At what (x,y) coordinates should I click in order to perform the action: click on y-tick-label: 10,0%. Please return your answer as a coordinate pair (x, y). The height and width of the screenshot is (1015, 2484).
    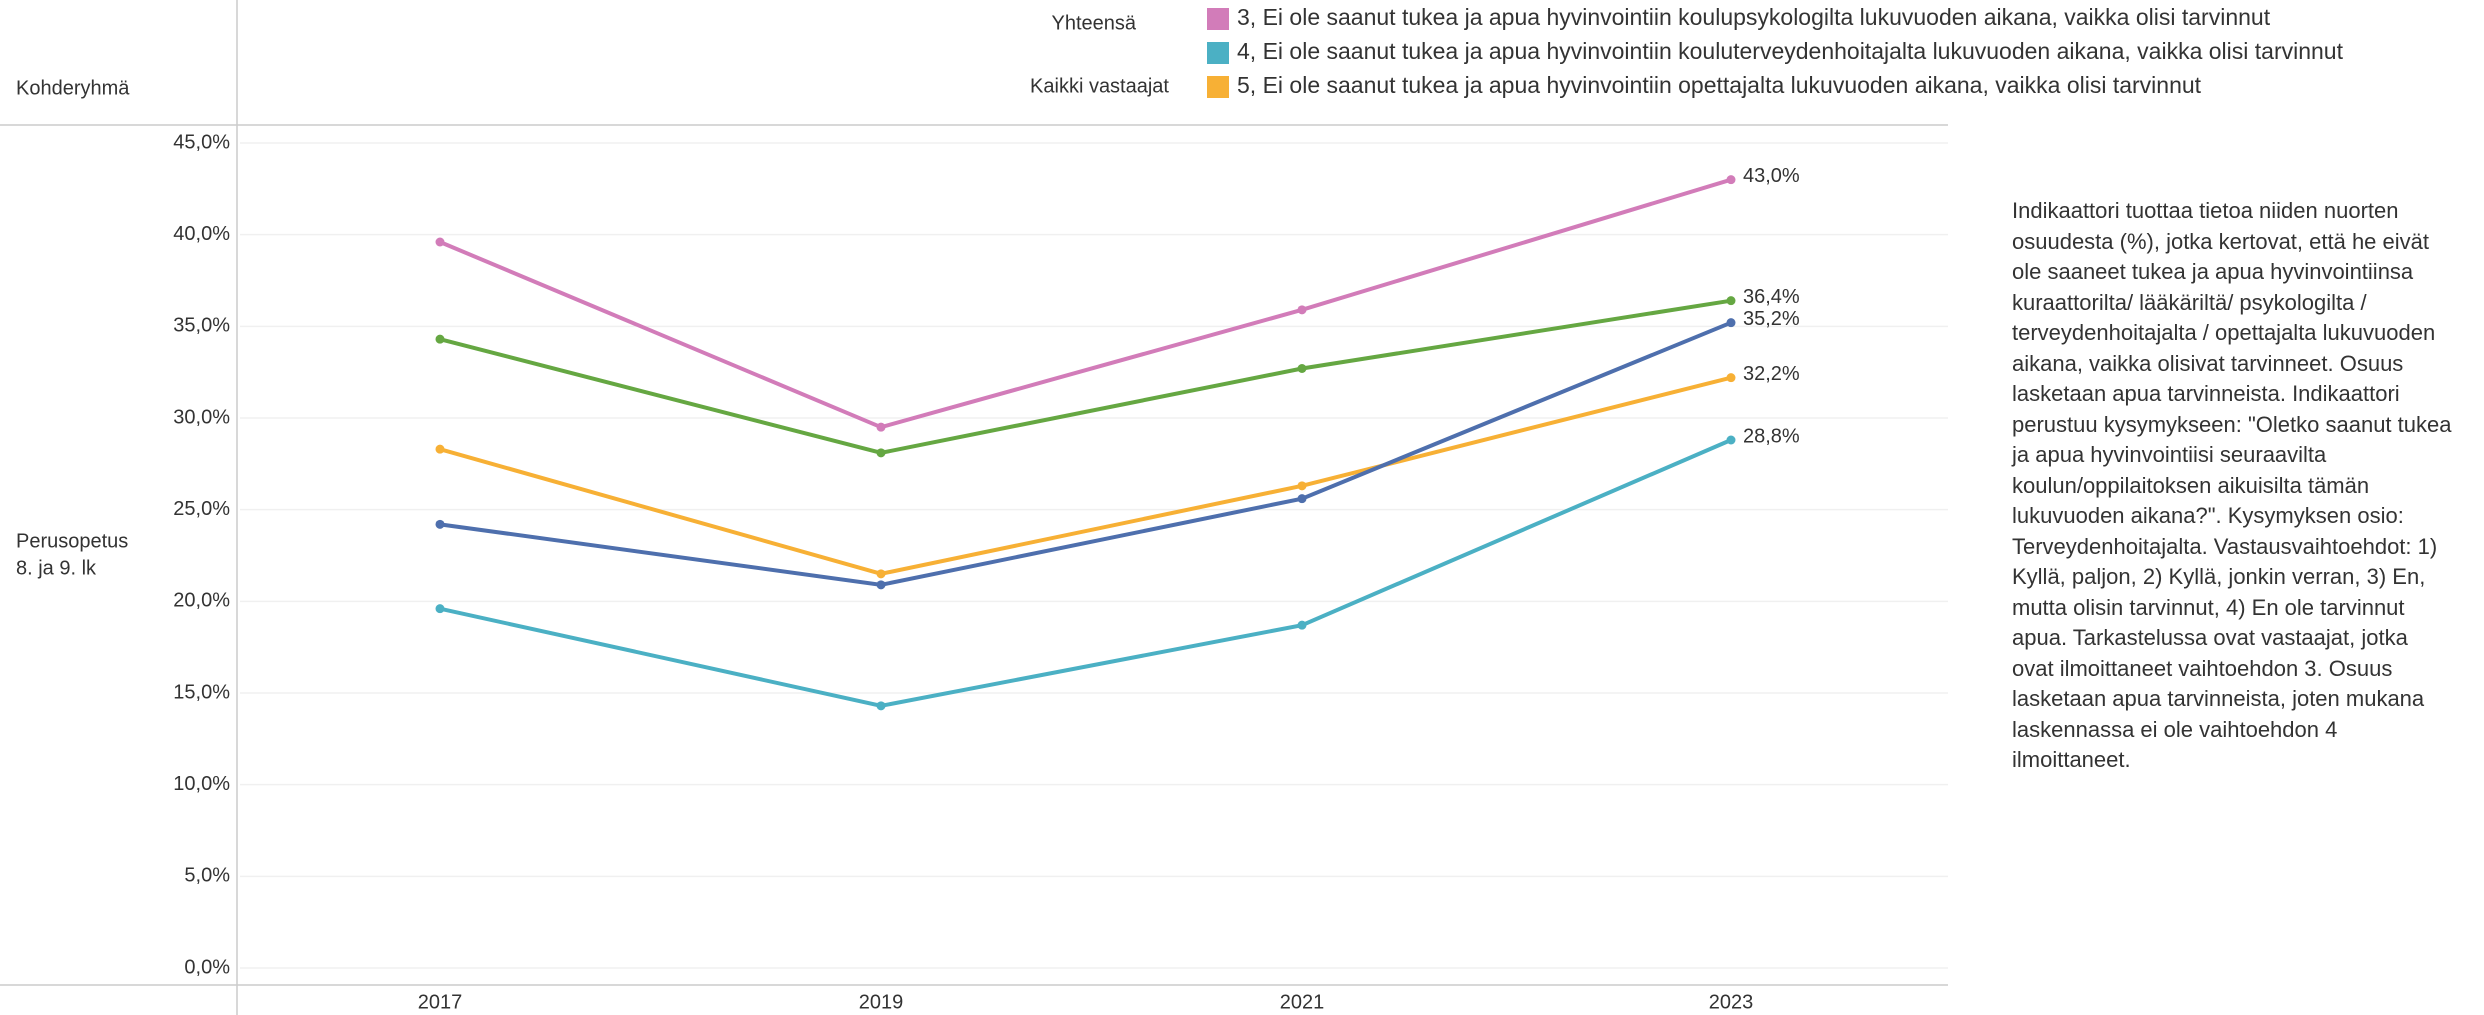
    Looking at the image, I should click on (201, 784).